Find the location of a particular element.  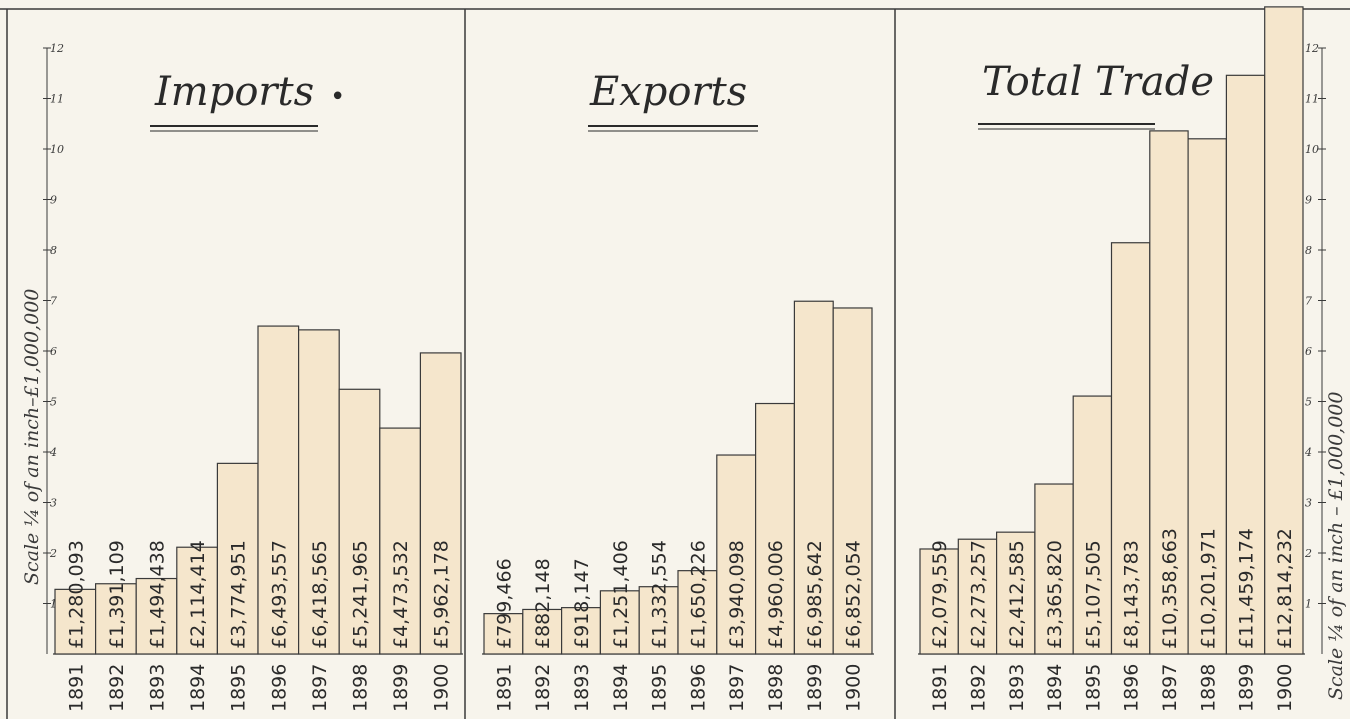

imports-y-tick-label-10: 10 is located at coordinates (57, 149).